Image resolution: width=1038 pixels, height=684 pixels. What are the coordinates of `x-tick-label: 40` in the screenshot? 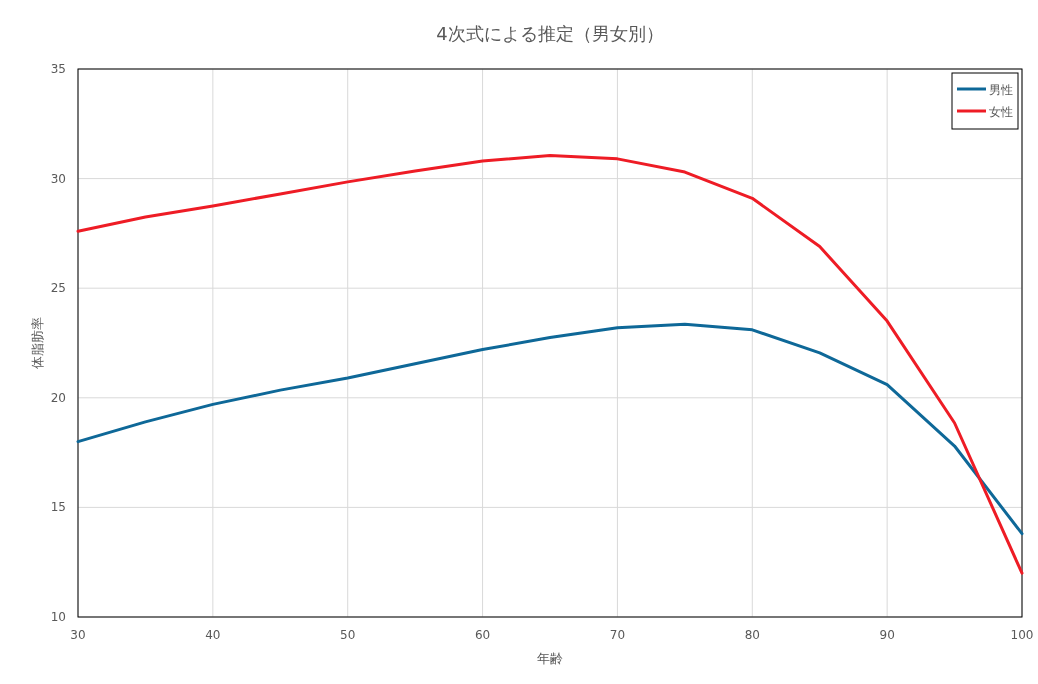 It's located at (213, 635).